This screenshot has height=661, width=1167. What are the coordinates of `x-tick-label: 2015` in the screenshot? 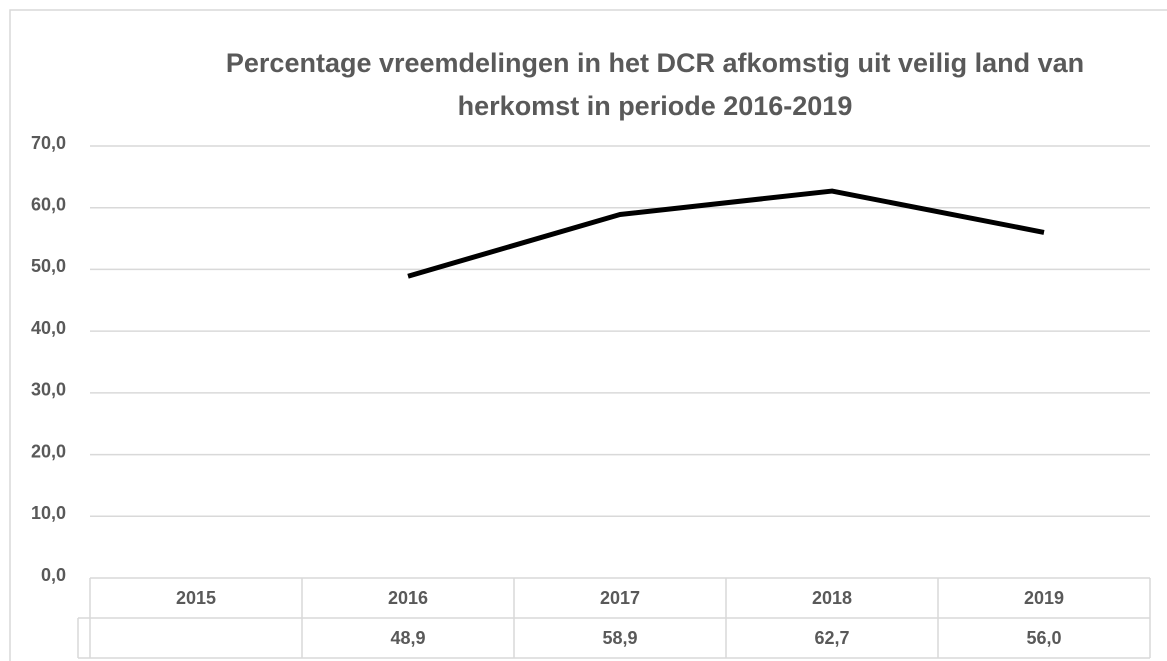 It's located at (196, 598).